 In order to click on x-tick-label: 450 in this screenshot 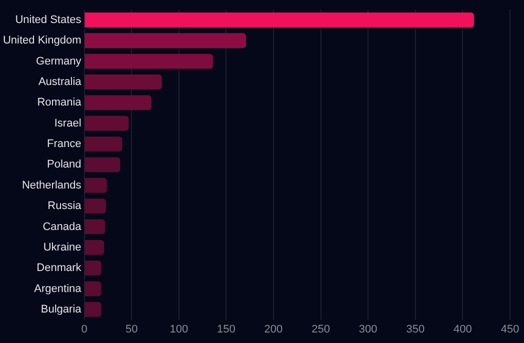, I will do `click(510, 329)`.